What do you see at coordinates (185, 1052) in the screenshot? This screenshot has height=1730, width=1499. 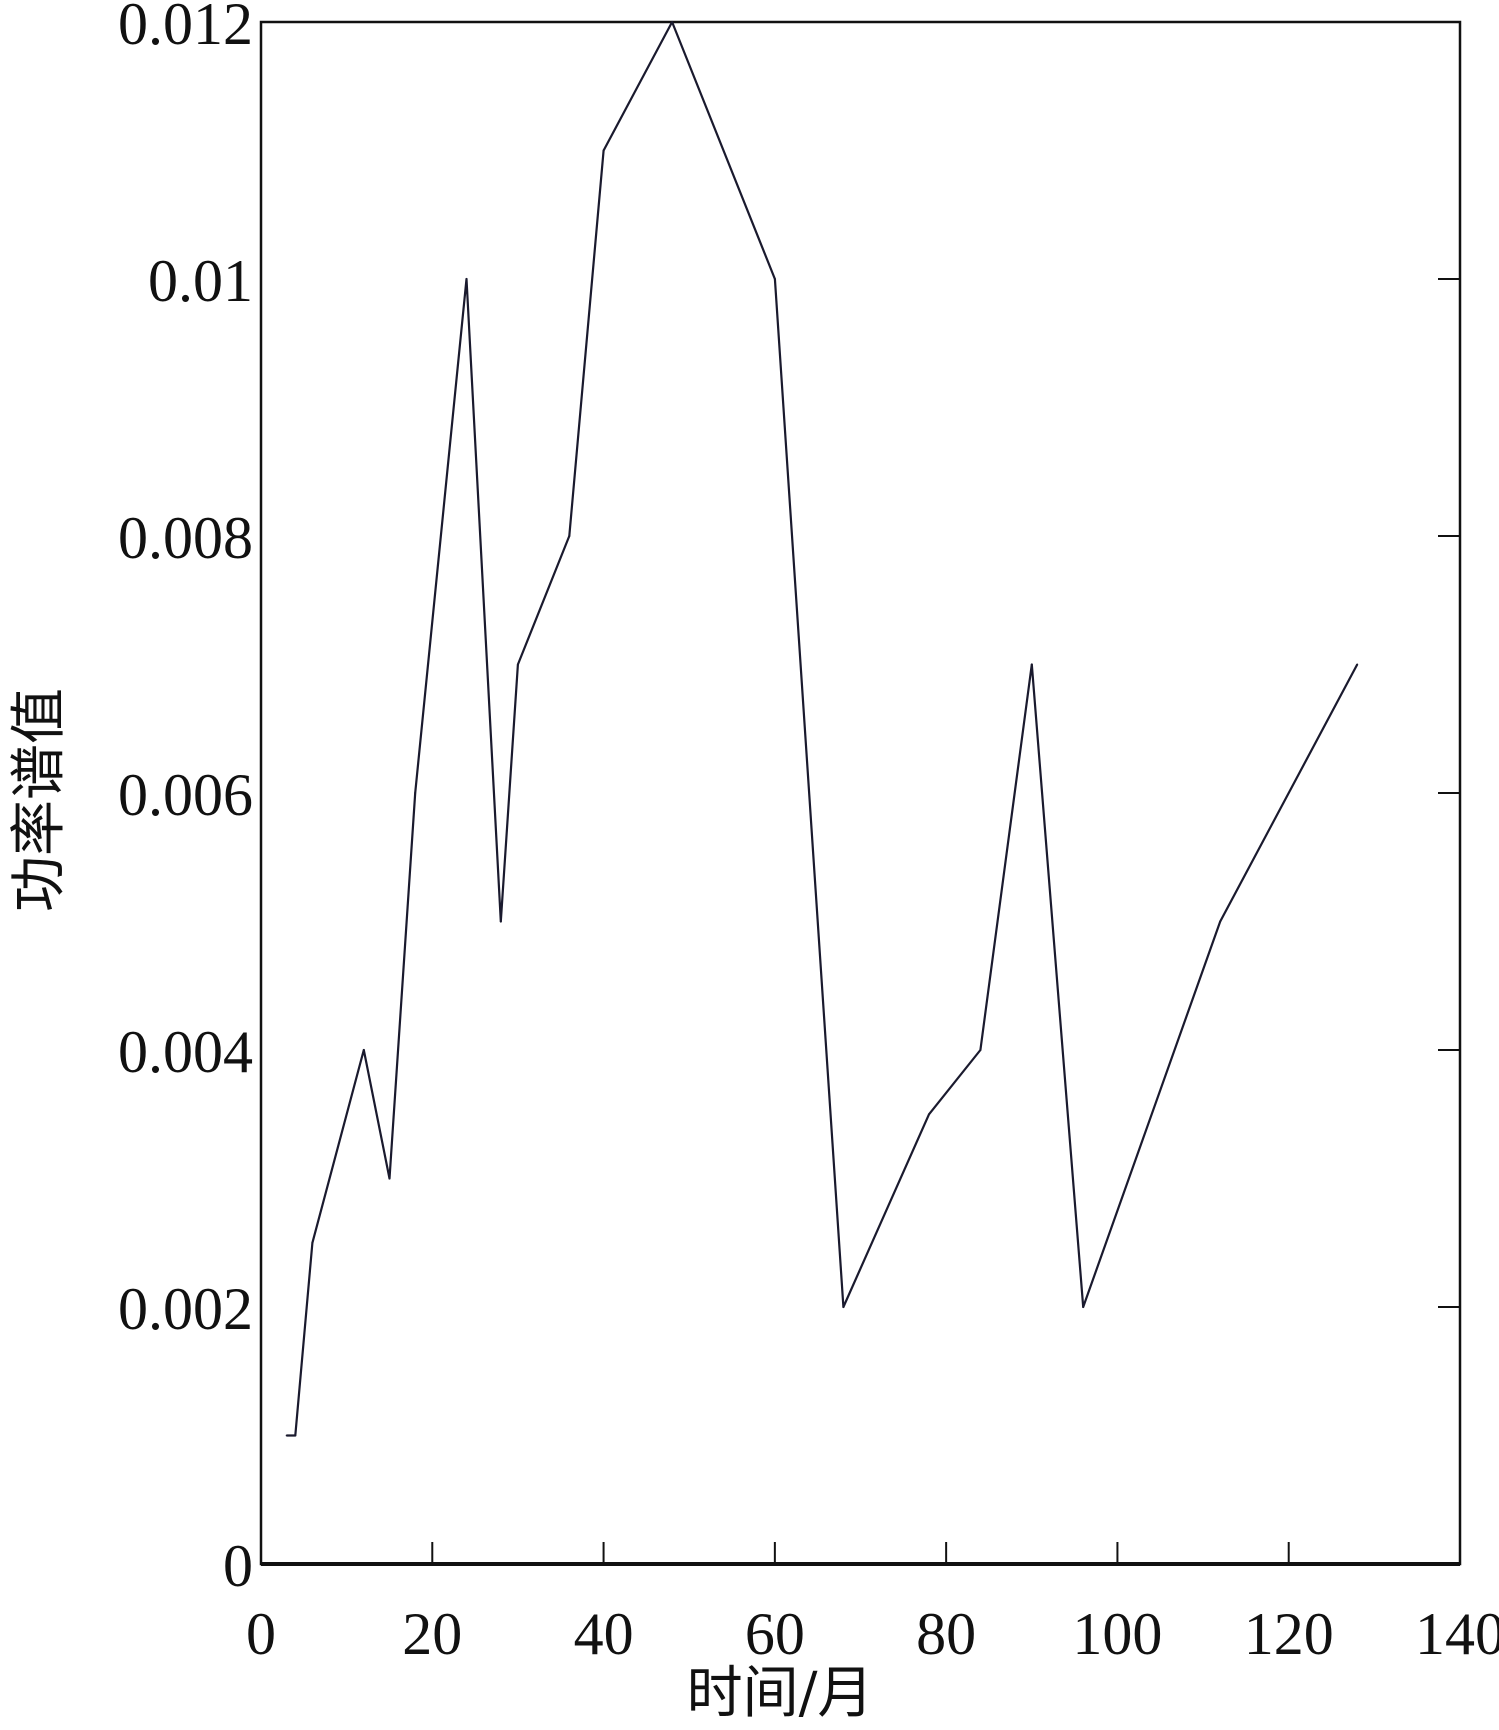 I see `y-tick-label: 0.004` at bounding box center [185, 1052].